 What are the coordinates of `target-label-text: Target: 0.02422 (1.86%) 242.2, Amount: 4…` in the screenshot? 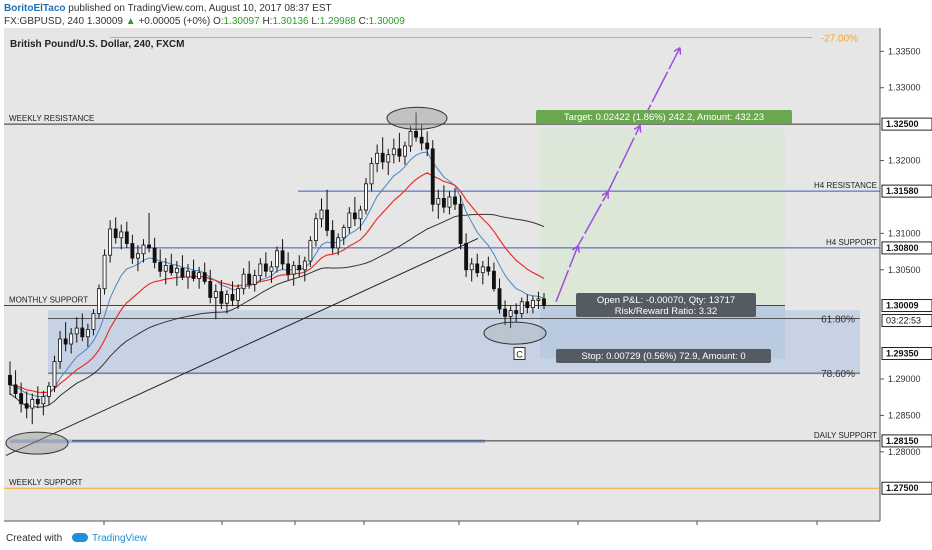 It's located at (664, 117).